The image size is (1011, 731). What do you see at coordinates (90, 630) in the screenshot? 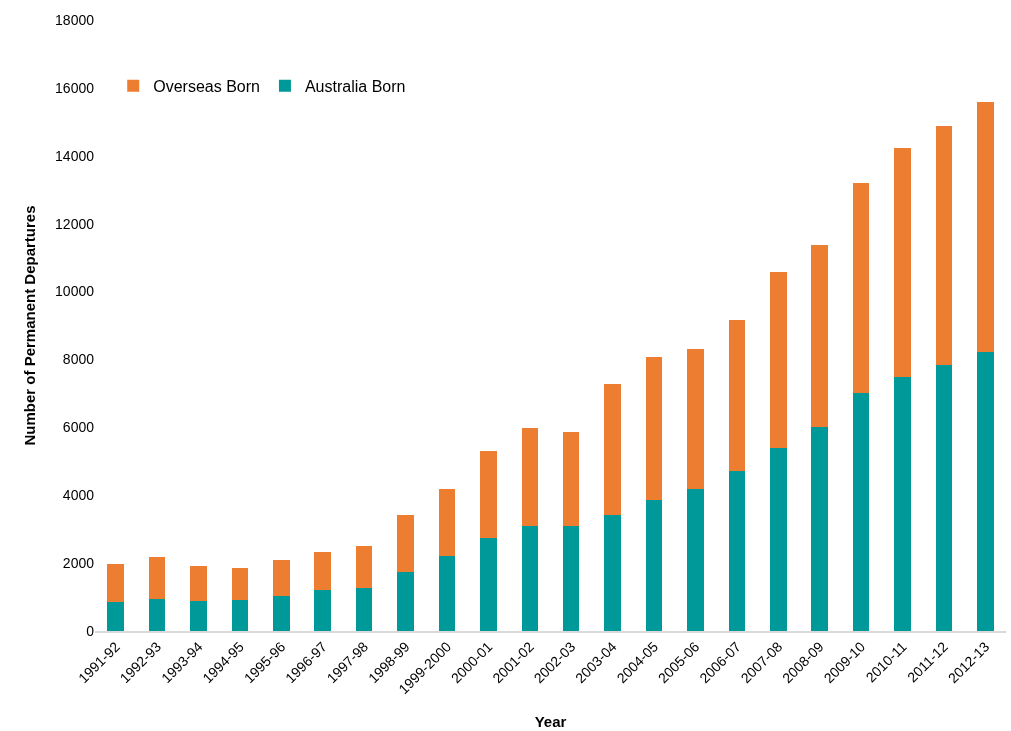
I see `y-tick-label: 0` at bounding box center [90, 630].